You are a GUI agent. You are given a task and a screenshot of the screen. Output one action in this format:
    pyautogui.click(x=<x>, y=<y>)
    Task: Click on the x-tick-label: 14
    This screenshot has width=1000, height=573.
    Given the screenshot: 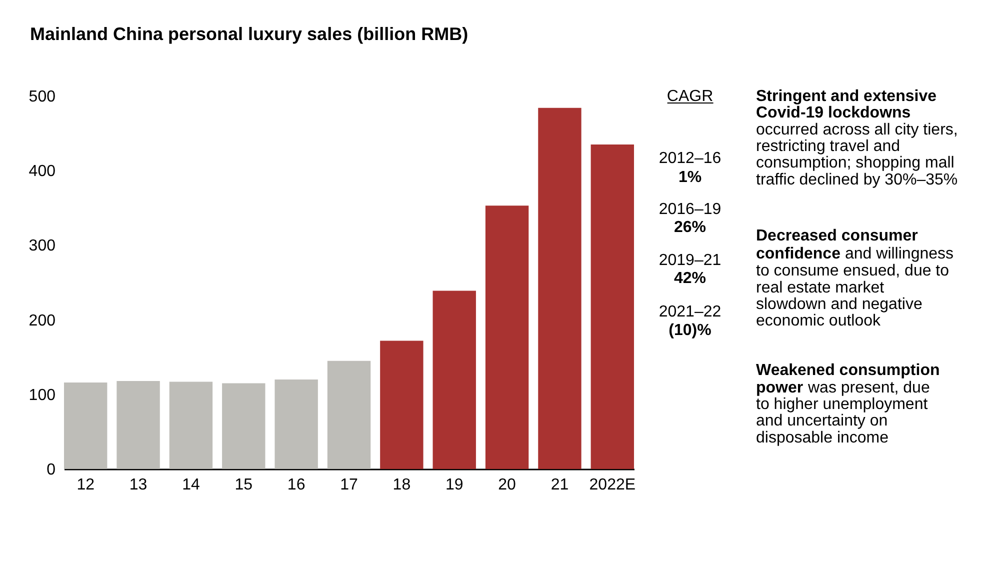 What is the action you would take?
    pyautogui.click(x=191, y=485)
    